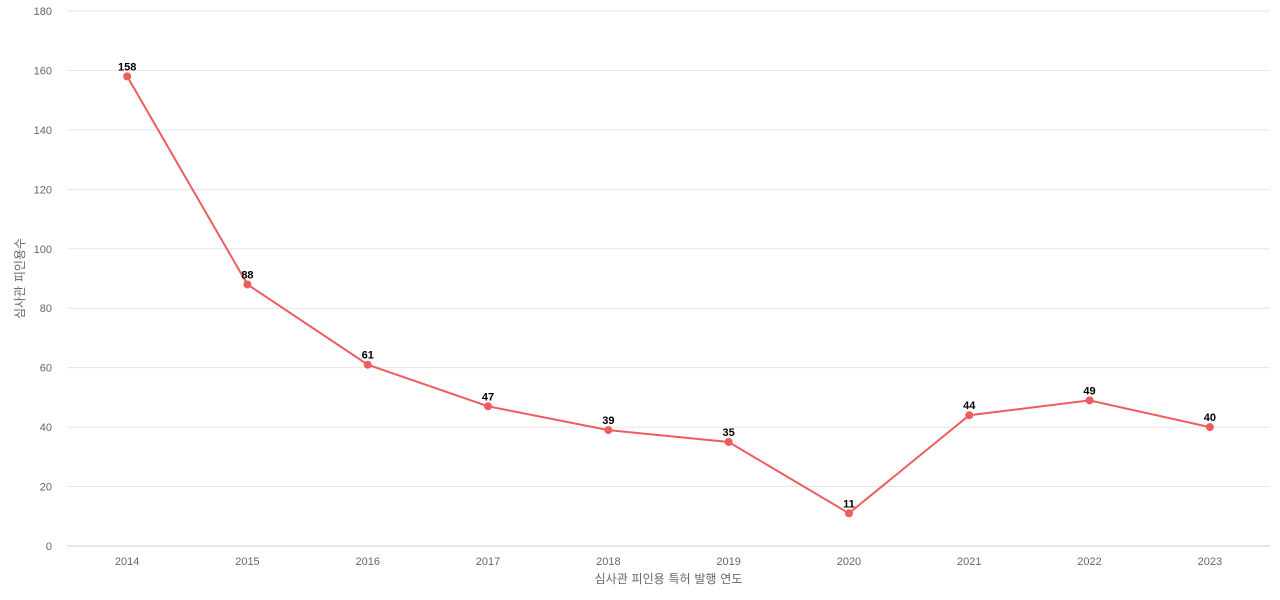  What do you see at coordinates (43, 250) in the screenshot?
I see `y-tick-label: 100` at bounding box center [43, 250].